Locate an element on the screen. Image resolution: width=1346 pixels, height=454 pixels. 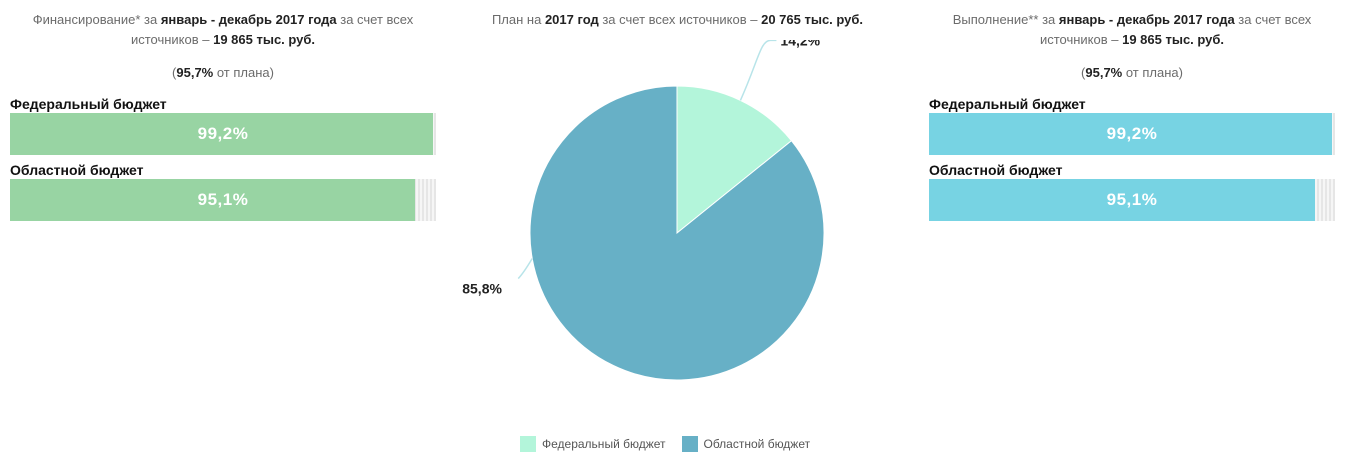
pie-slice-federal is located at coordinates (734, 160).